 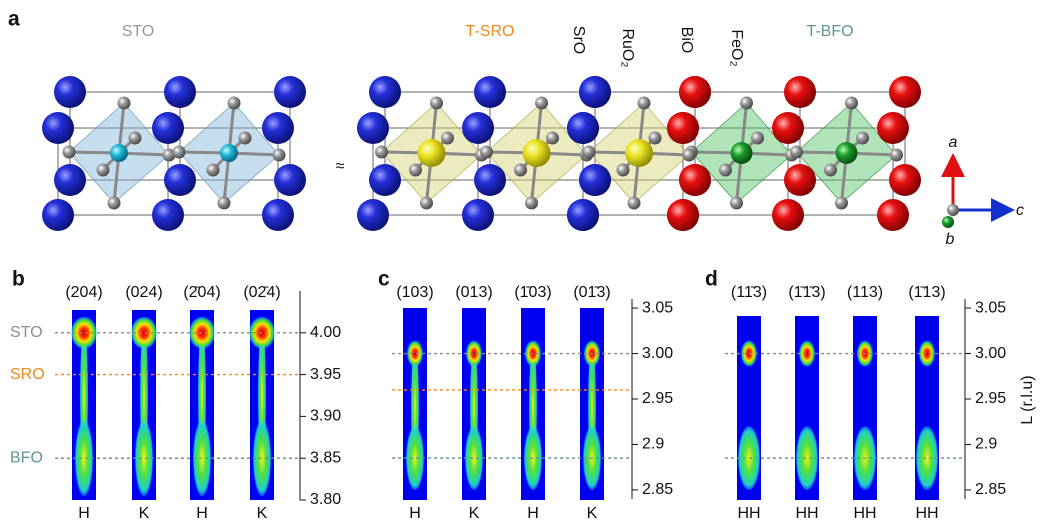 What do you see at coordinates (384, 279) in the screenshot?
I see `panel-label: c` at bounding box center [384, 279].